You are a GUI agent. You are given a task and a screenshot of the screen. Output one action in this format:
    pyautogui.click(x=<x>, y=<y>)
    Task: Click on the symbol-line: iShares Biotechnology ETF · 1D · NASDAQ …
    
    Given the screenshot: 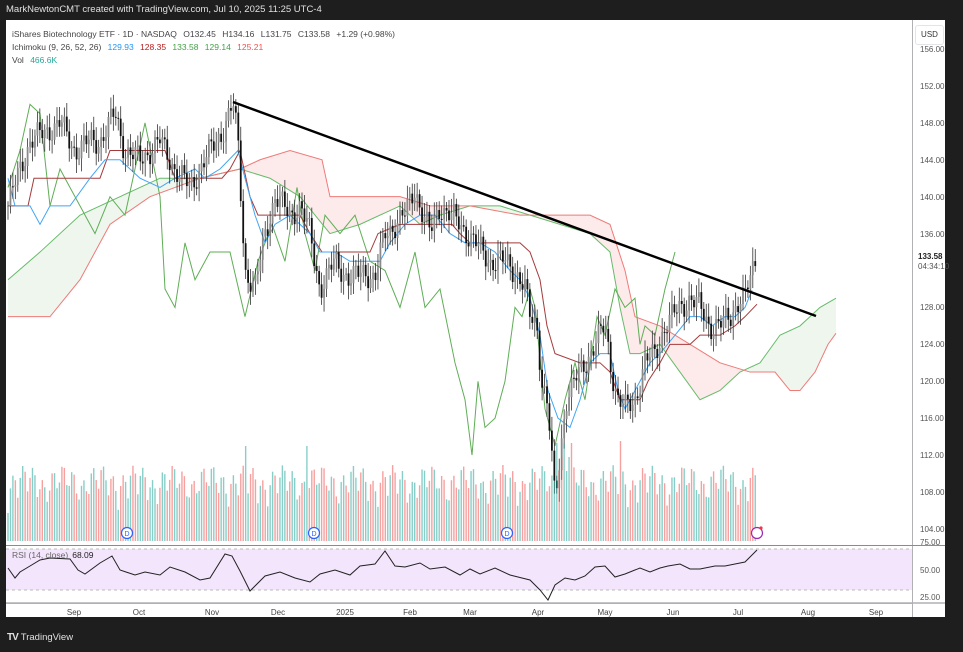 What is the action you would take?
    pyautogui.click(x=205, y=34)
    